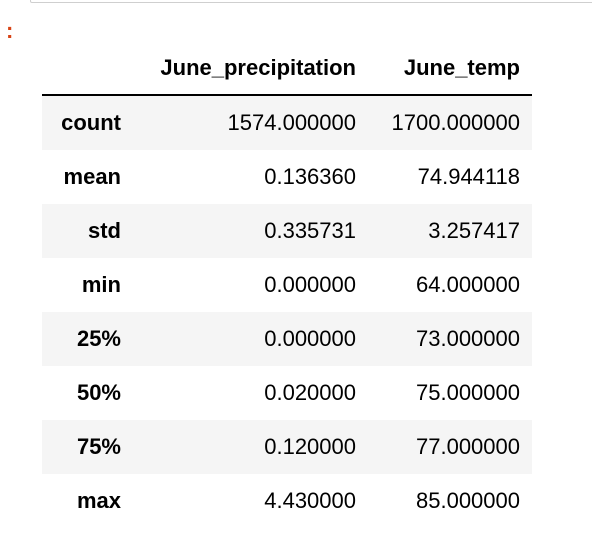 The height and width of the screenshot is (560, 592). Describe the element at coordinates (98, 446) in the screenshot. I see `row-index: 75%` at that location.